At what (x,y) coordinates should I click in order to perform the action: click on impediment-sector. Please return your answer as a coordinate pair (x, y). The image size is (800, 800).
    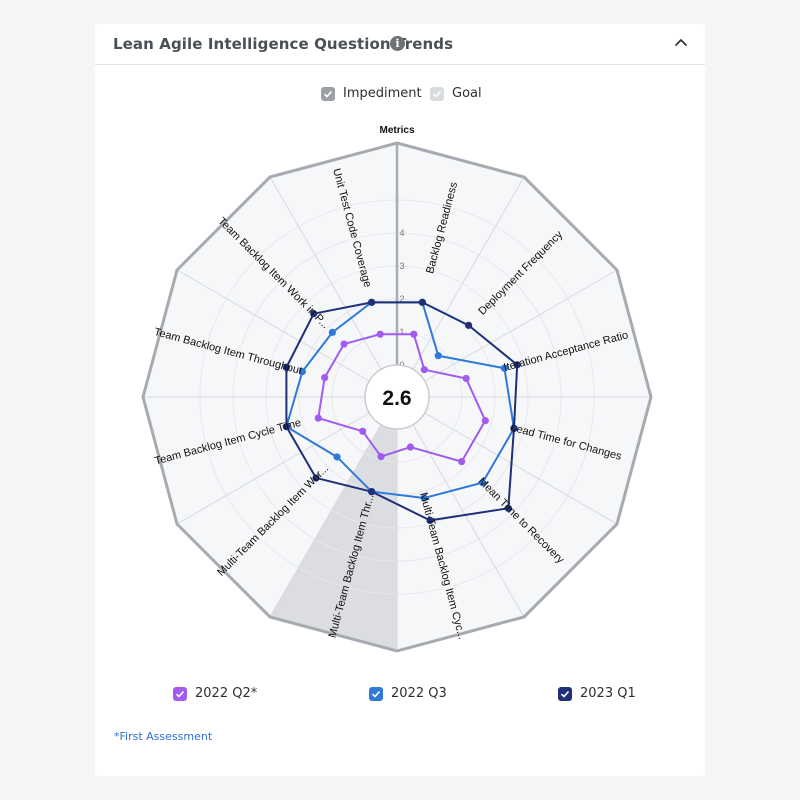
    Looking at the image, I should click on (333, 537).